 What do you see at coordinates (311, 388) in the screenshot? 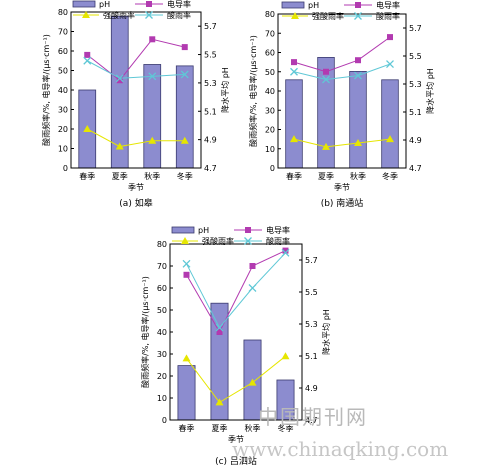
I see `y2-tick-label: 4.9` at bounding box center [311, 388].